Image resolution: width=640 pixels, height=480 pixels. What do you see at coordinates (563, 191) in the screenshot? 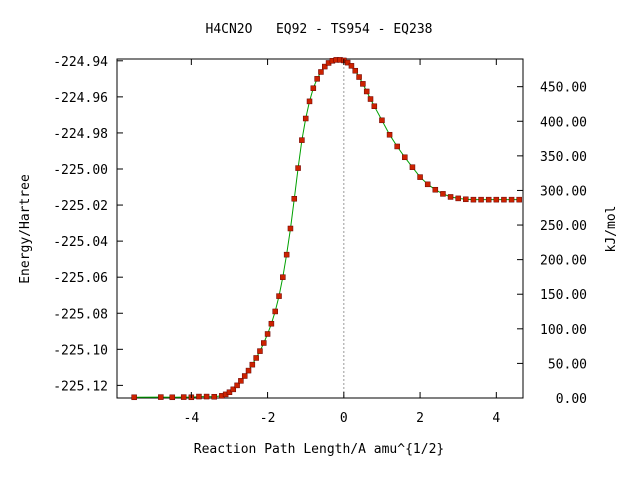
I see `y-right-tick-label: 300.00` at bounding box center [563, 191].